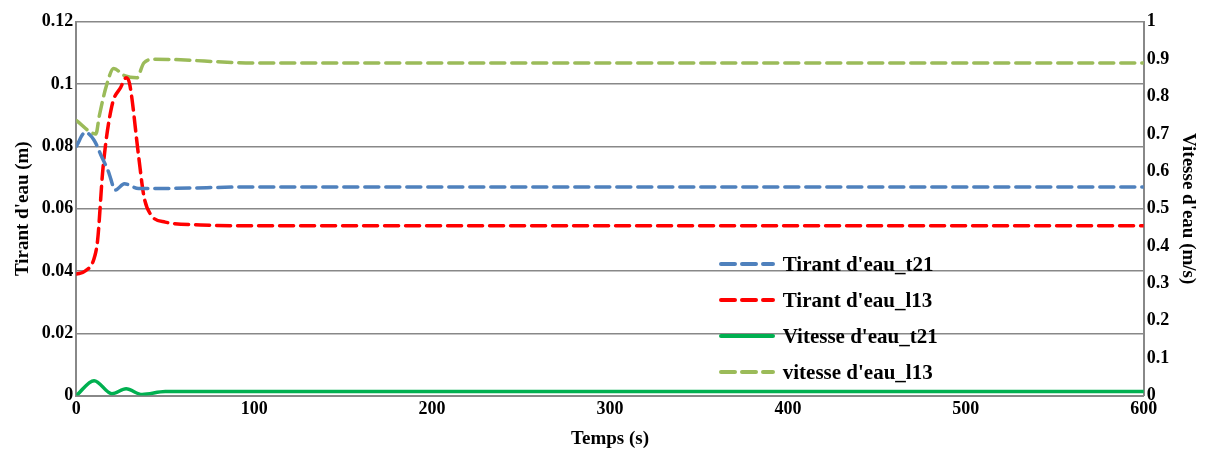 This screenshot has height=462, width=1218. I want to click on legend-label: Vitesse d'eau_t21, so click(860, 337).